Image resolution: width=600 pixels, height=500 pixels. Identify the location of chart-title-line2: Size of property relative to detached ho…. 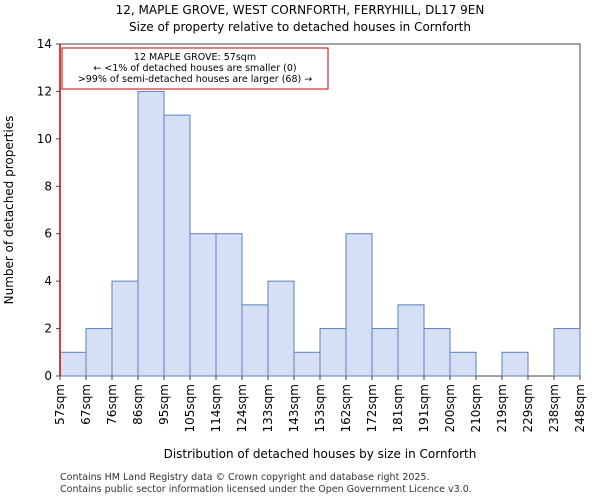
(300, 27).